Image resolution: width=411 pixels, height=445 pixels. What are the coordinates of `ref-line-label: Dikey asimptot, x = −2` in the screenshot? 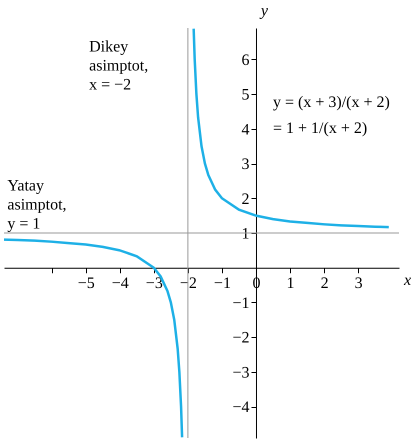 It's located at (118, 66).